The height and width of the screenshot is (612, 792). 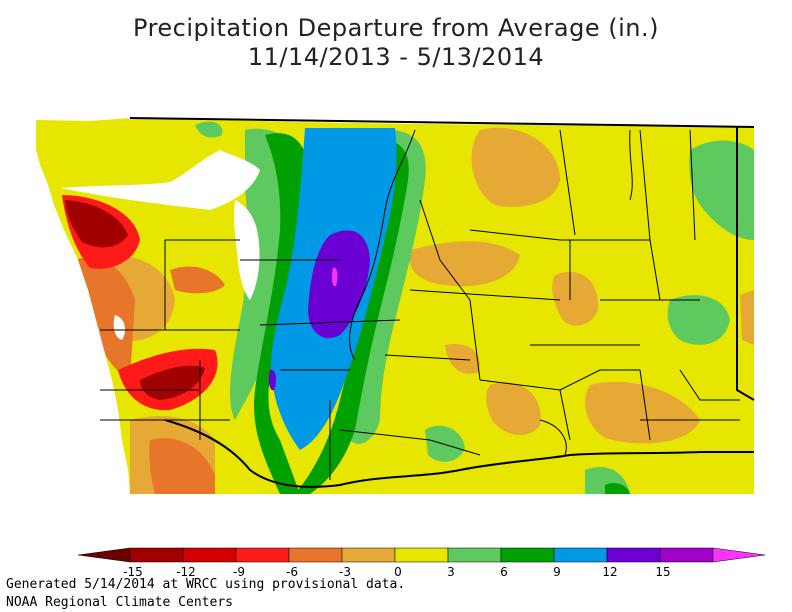 What do you see at coordinates (698, 320) in the screenshot?
I see `light-green-region-east` at bounding box center [698, 320].